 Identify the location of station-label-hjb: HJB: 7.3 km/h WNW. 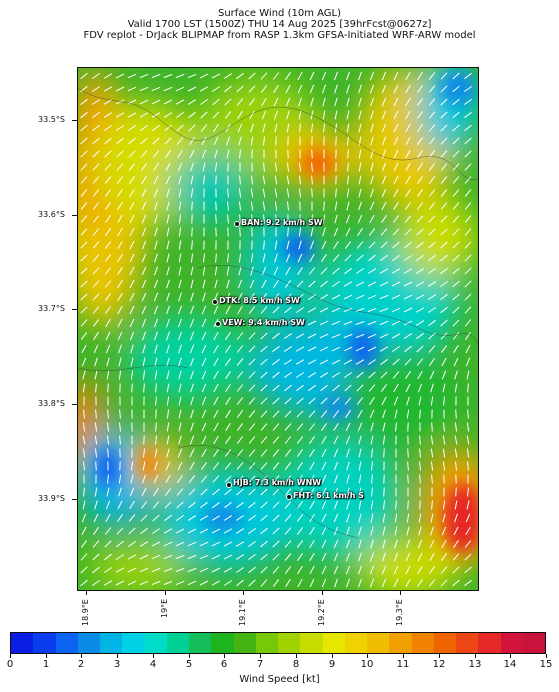
(277, 482).